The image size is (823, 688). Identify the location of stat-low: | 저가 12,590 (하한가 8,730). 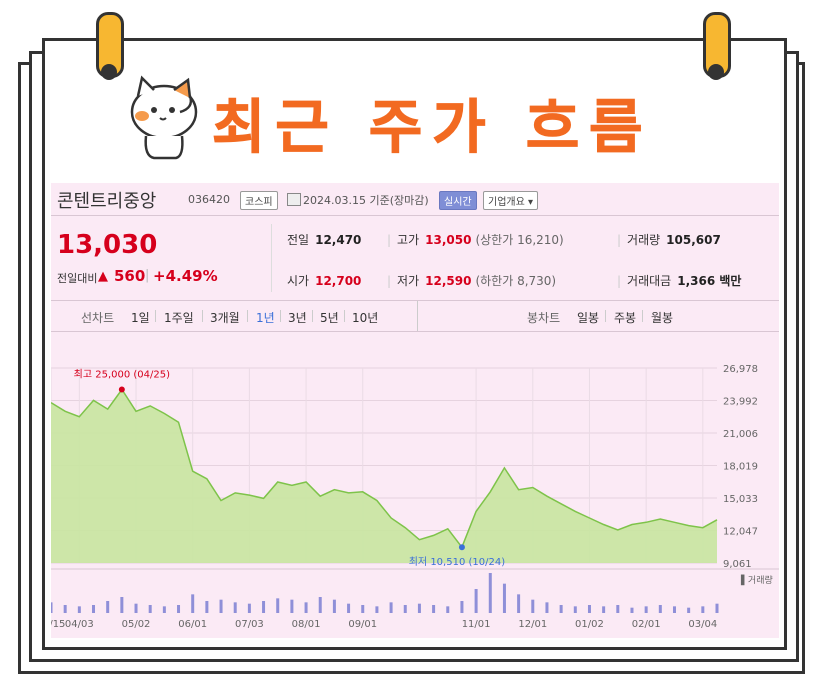
(472, 281).